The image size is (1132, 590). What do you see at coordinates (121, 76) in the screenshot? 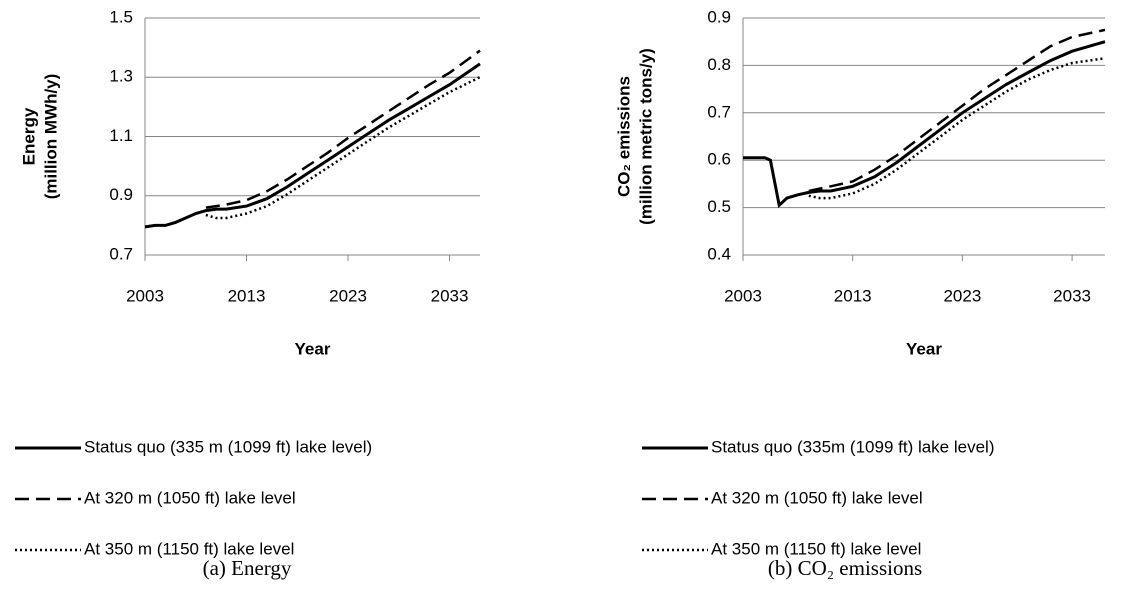
I see `y-tick-label: 1.3` at bounding box center [121, 76].